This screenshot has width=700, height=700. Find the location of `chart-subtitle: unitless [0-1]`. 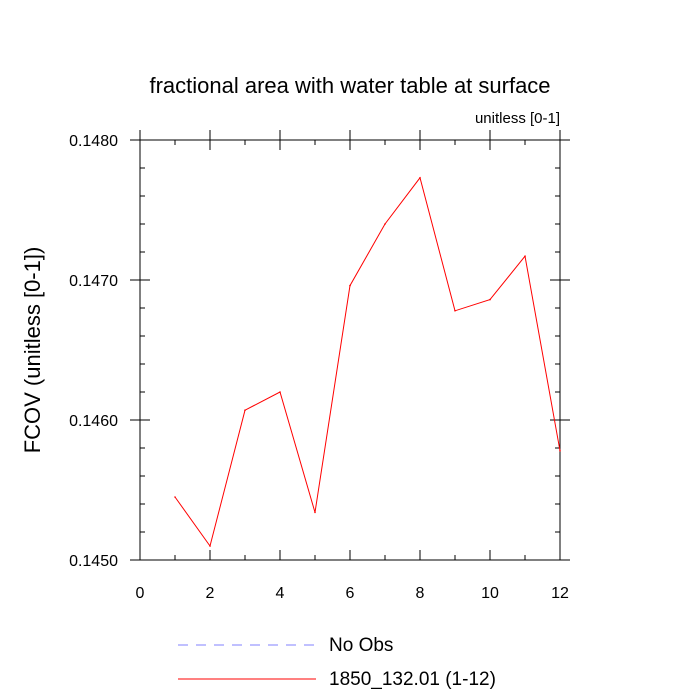

chart-subtitle: unitless [0-1] is located at coordinates (517, 118).